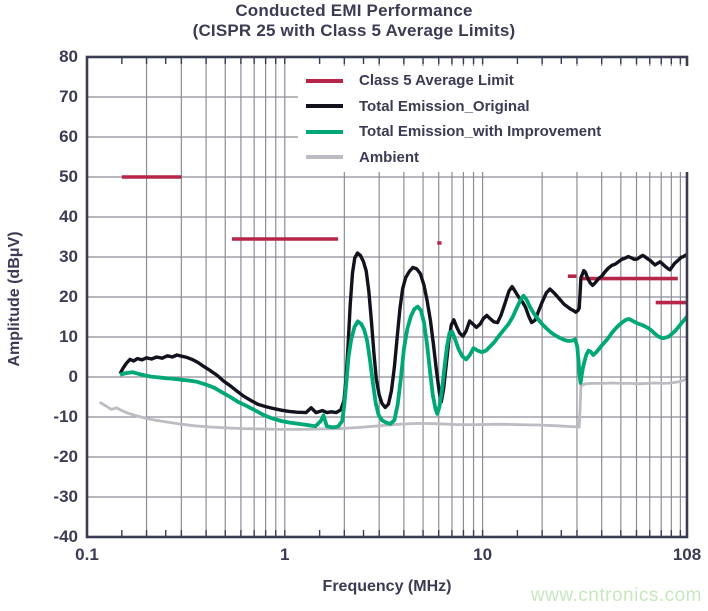 This screenshot has width=708, height=611. I want to click on y-tick-label: 70, so click(68, 96).